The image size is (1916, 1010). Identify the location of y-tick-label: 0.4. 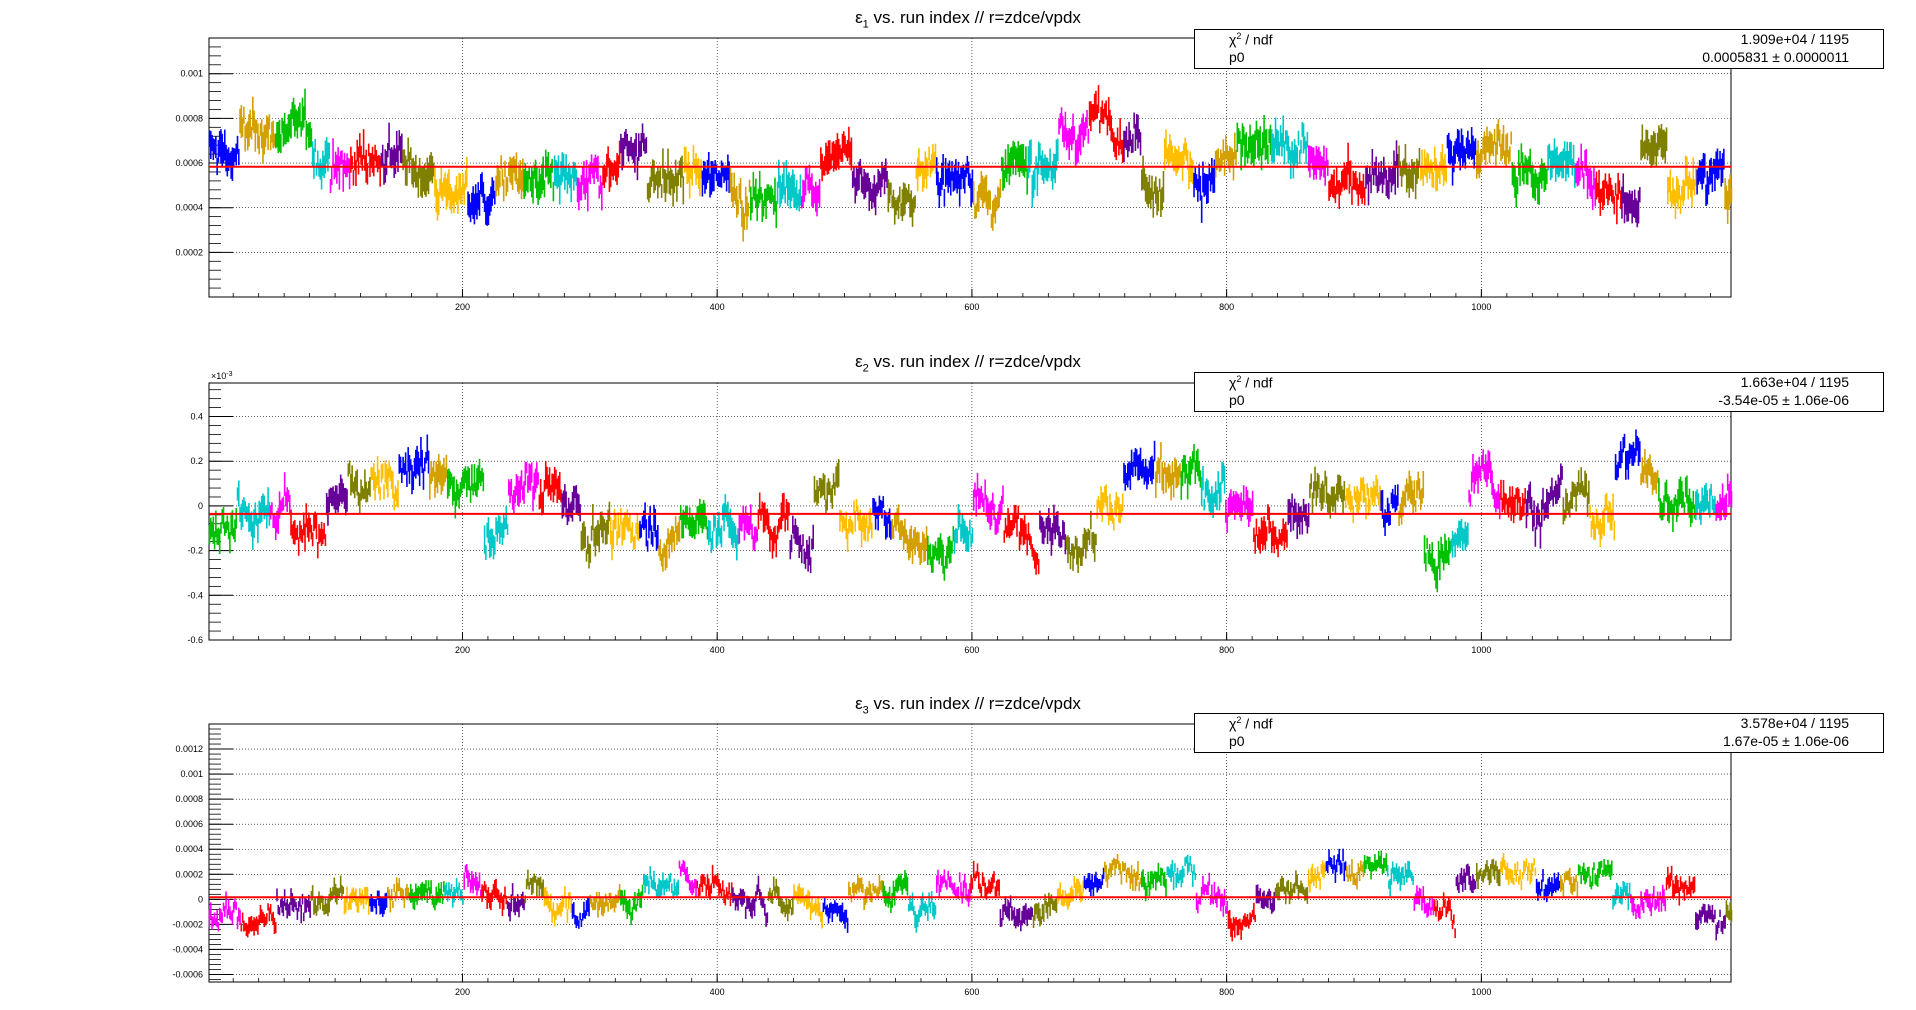
(196, 417).